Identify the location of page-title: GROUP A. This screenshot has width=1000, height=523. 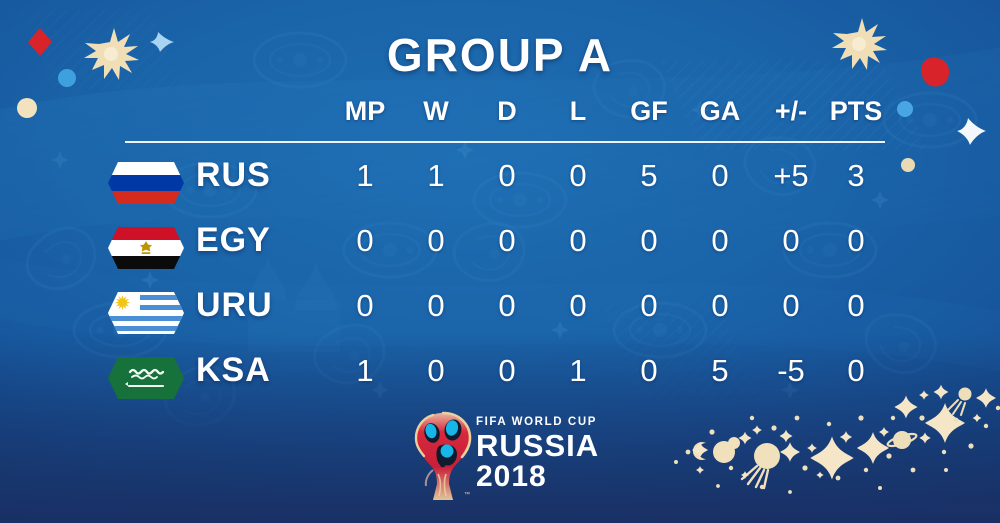
(500, 55).